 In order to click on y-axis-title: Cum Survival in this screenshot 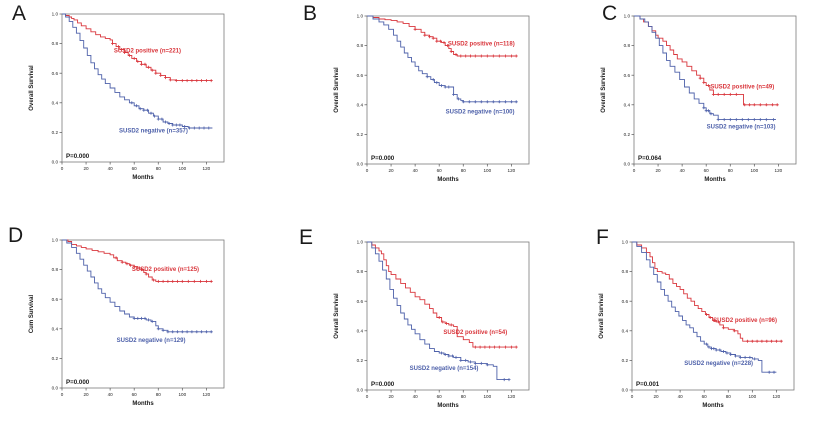, I will do `click(32, 314)`.